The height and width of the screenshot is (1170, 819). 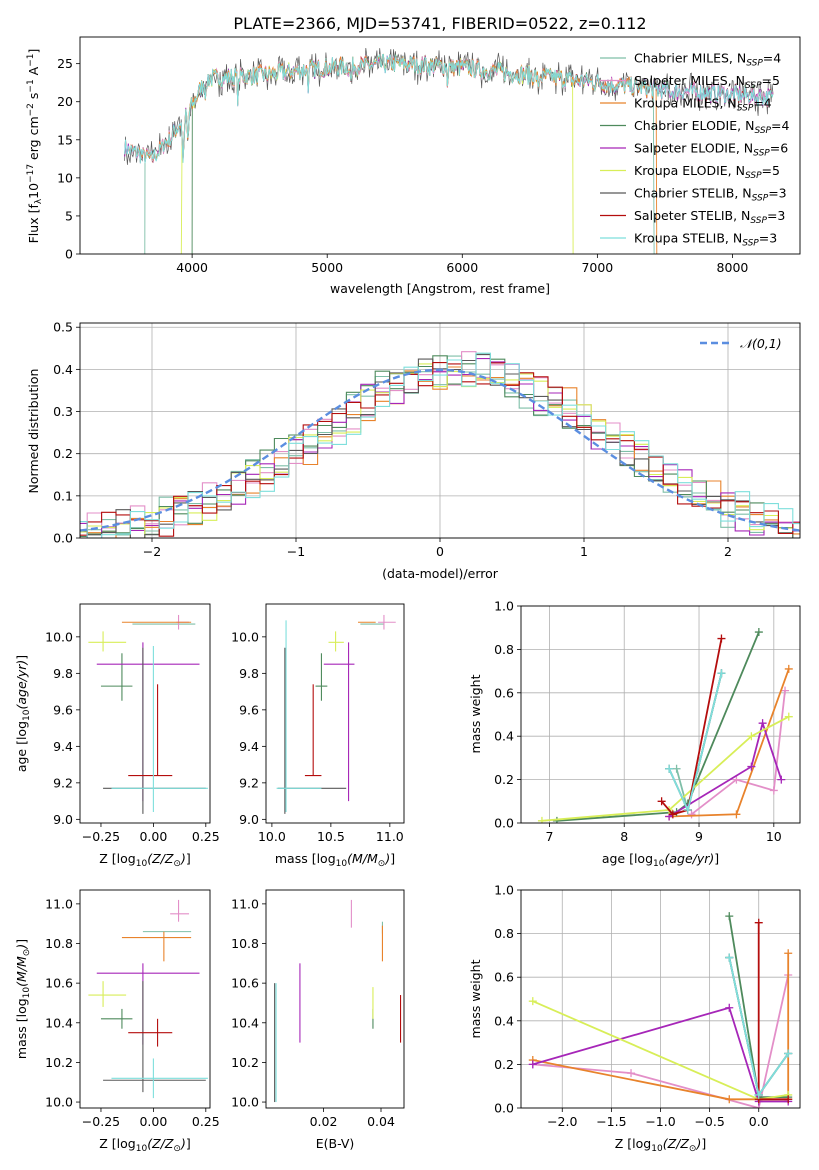 What do you see at coordinates (31, 60) in the screenshot?
I see `sup: −1` at bounding box center [31, 60].